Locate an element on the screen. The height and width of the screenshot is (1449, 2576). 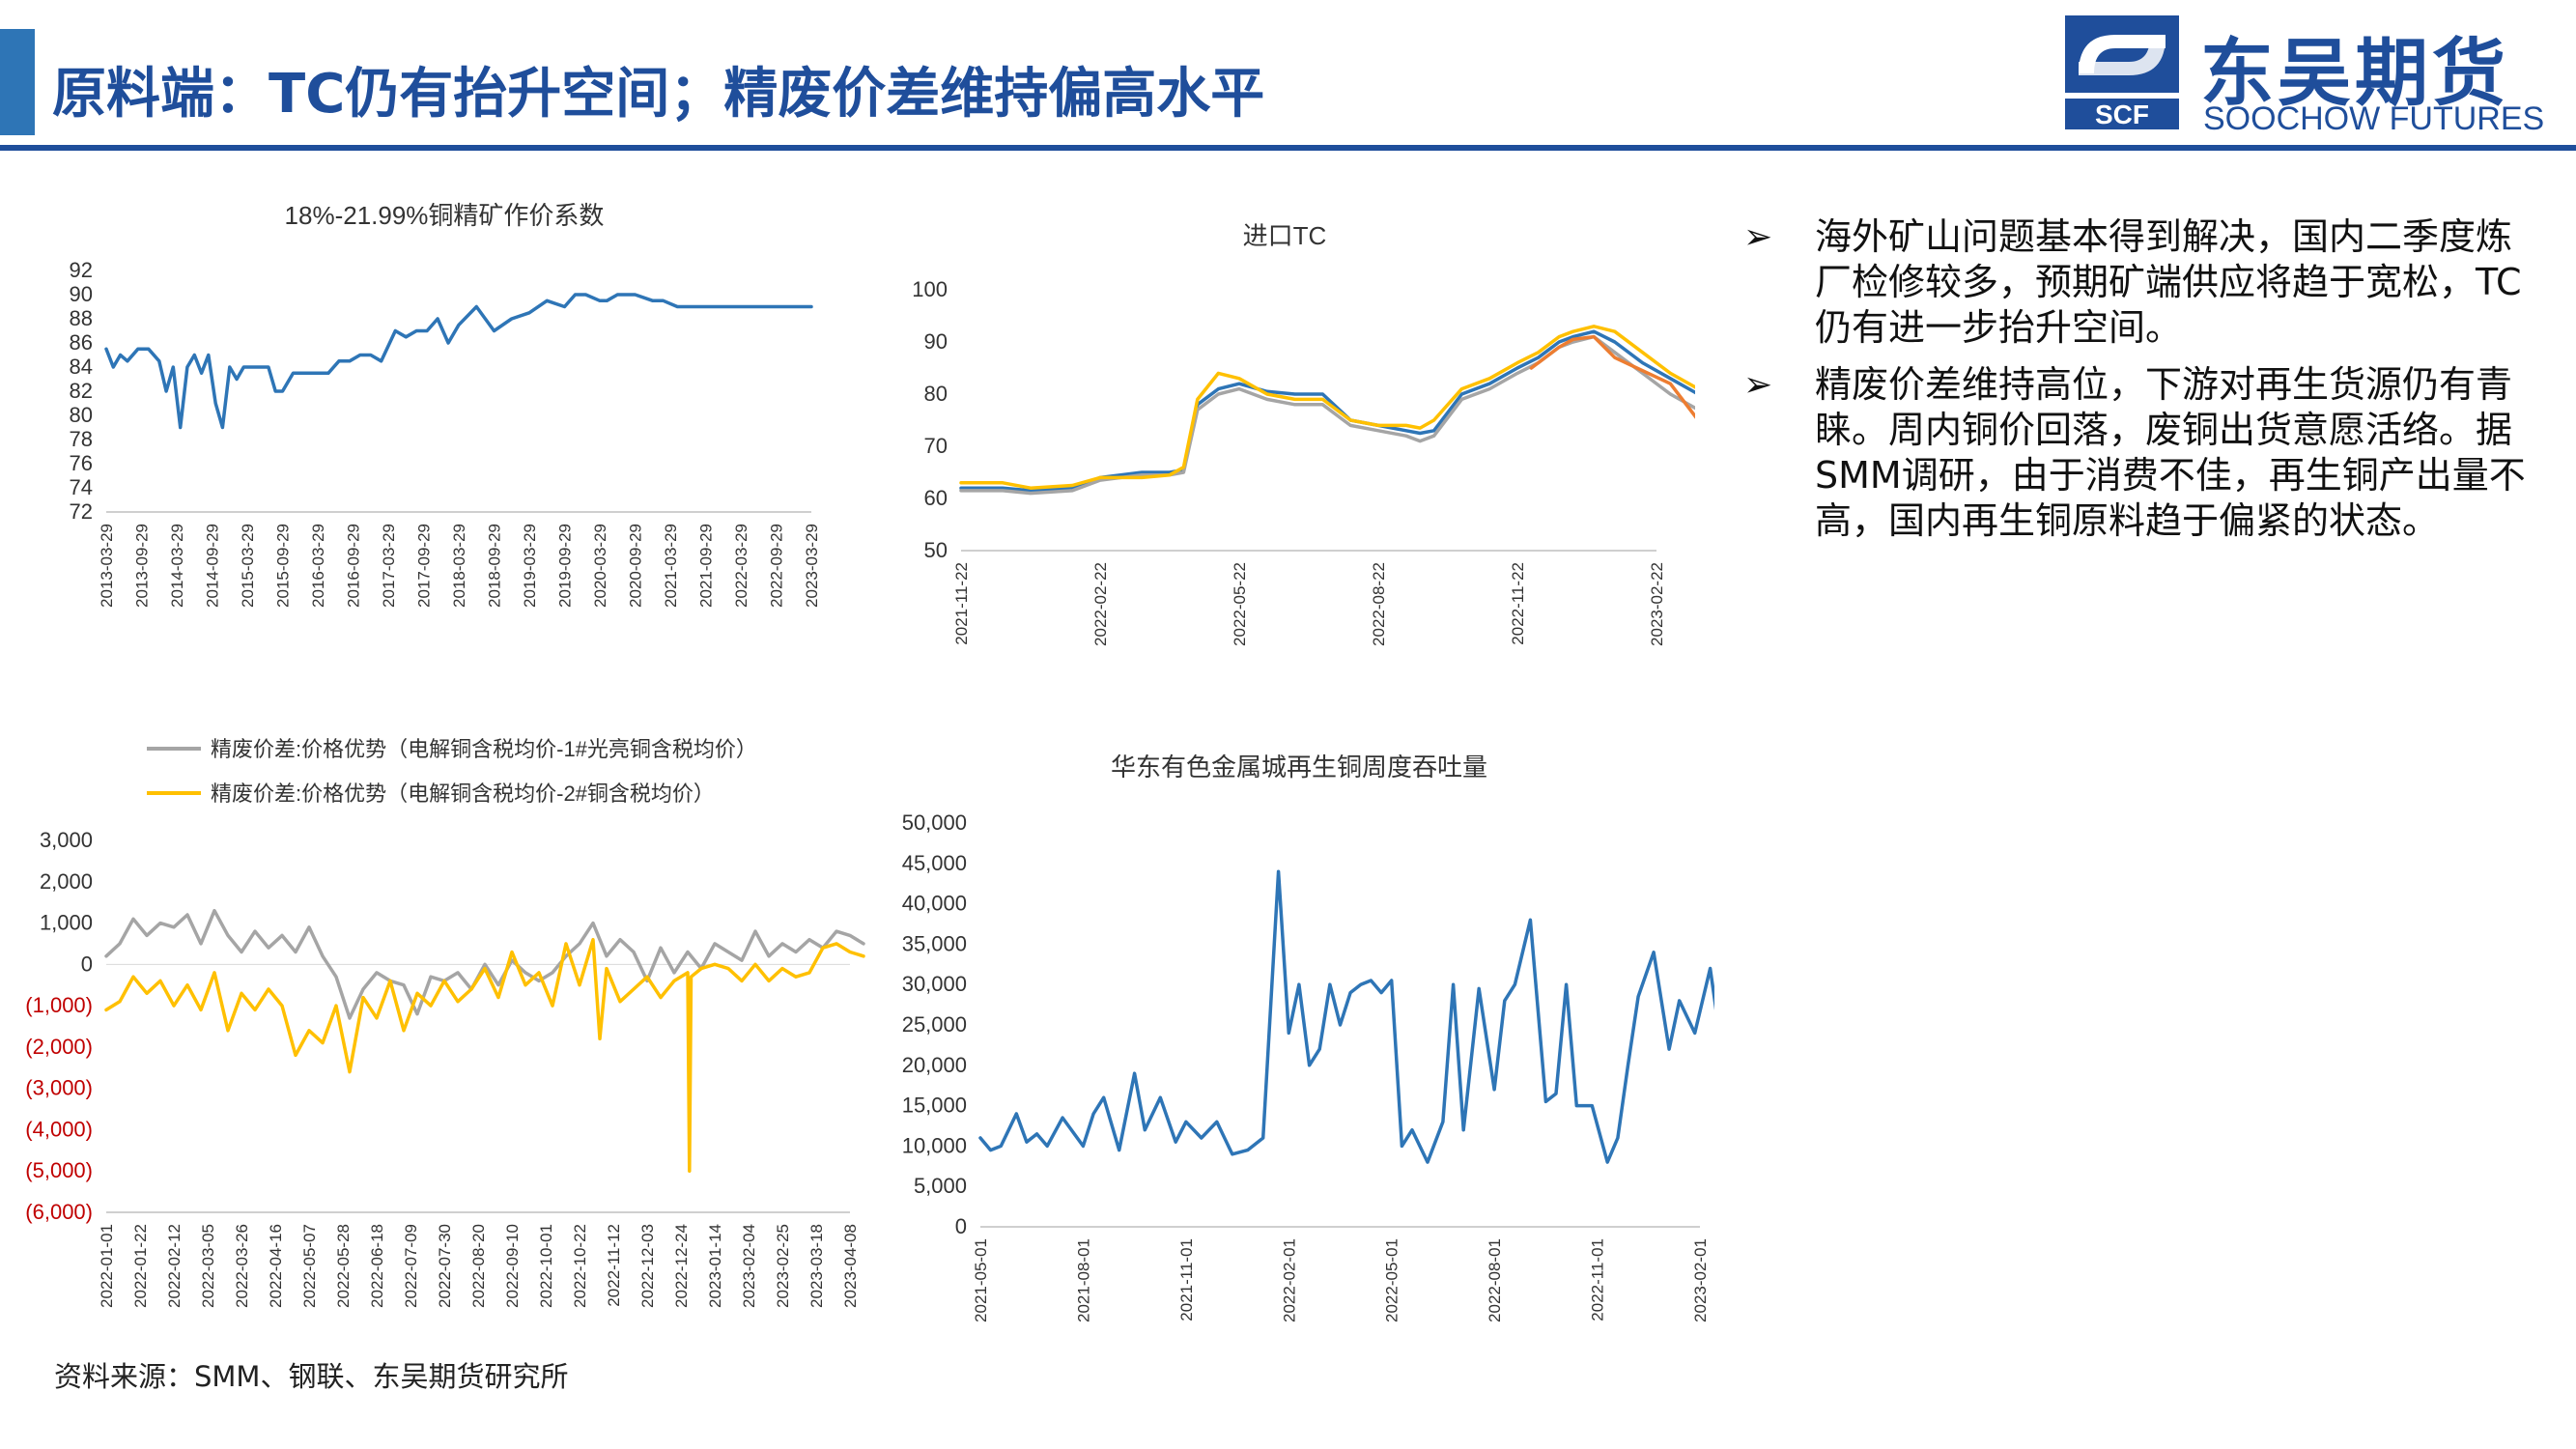
y-tick-label: 0 is located at coordinates (87, 964).